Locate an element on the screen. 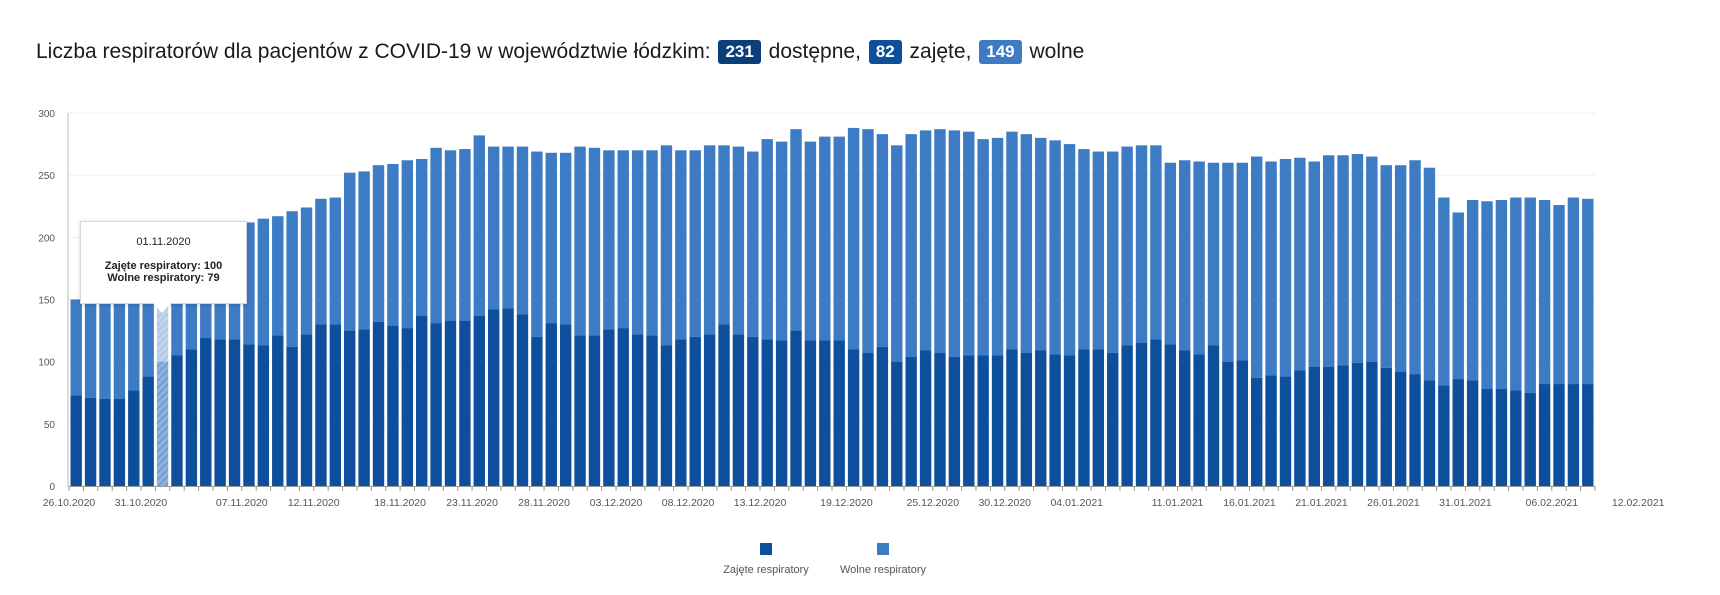 The height and width of the screenshot is (595, 1720). x-tick-label: 12.11.2020 is located at coordinates (314, 503).